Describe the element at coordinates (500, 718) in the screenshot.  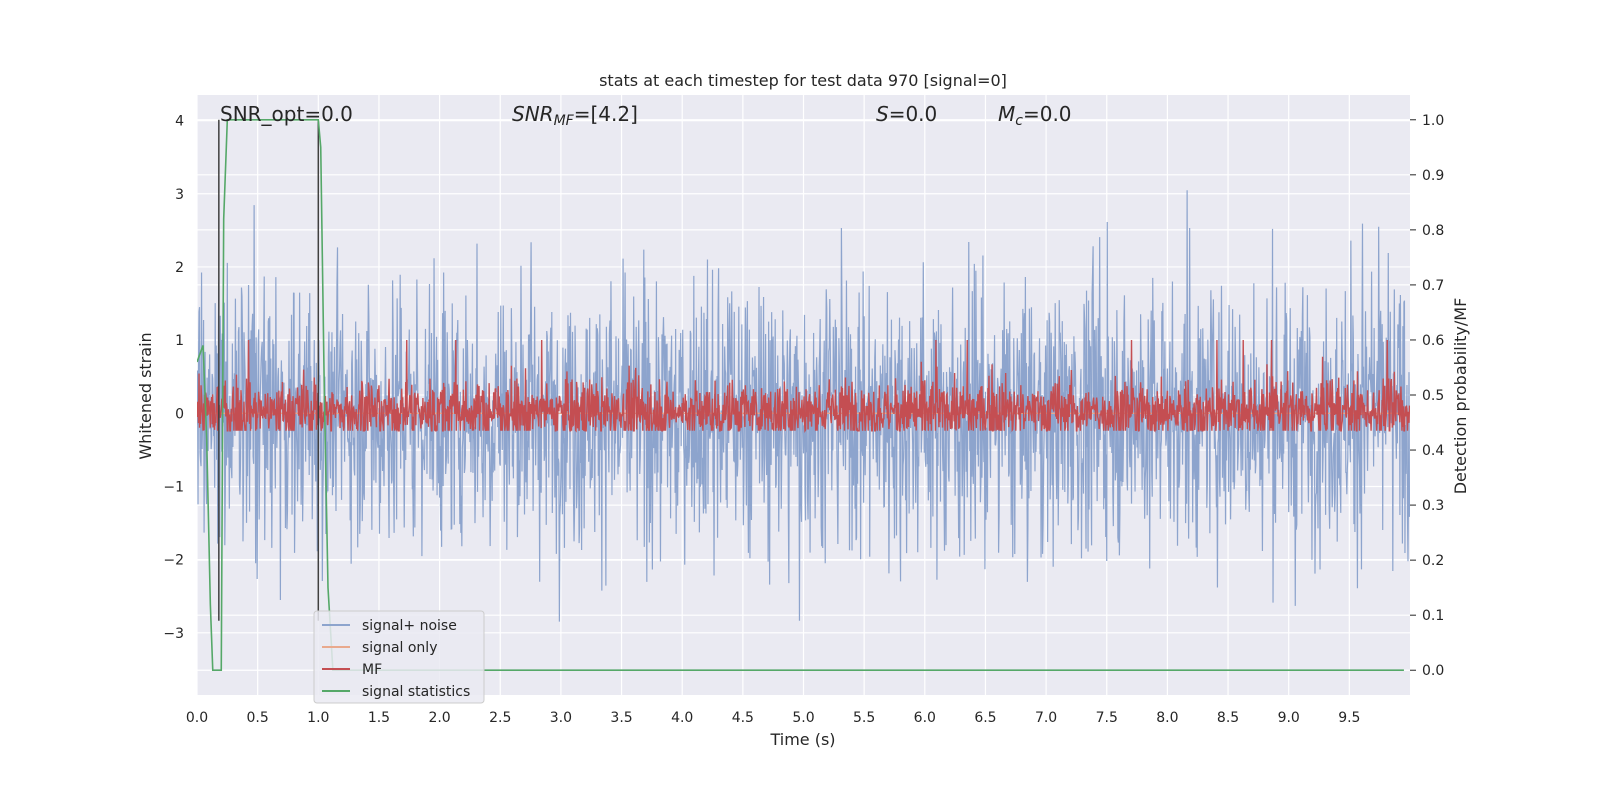
I see `x-tick-label: 2.5` at that location.